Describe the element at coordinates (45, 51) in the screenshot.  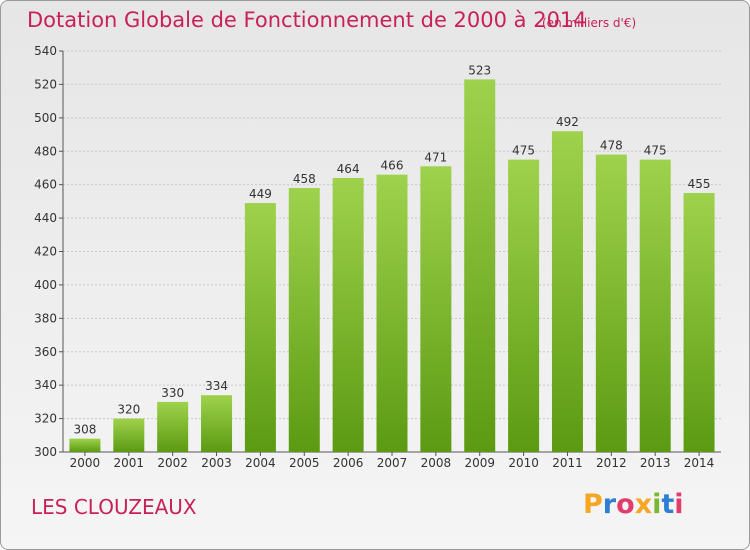
I see `y-tick-label: 540` at that location.